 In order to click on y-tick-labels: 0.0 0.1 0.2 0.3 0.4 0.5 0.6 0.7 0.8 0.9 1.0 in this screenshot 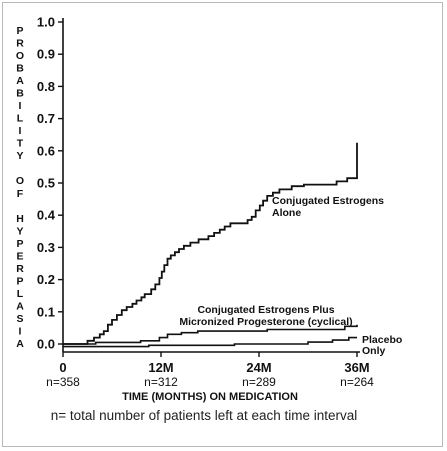, I will do `click(50, 183)`.